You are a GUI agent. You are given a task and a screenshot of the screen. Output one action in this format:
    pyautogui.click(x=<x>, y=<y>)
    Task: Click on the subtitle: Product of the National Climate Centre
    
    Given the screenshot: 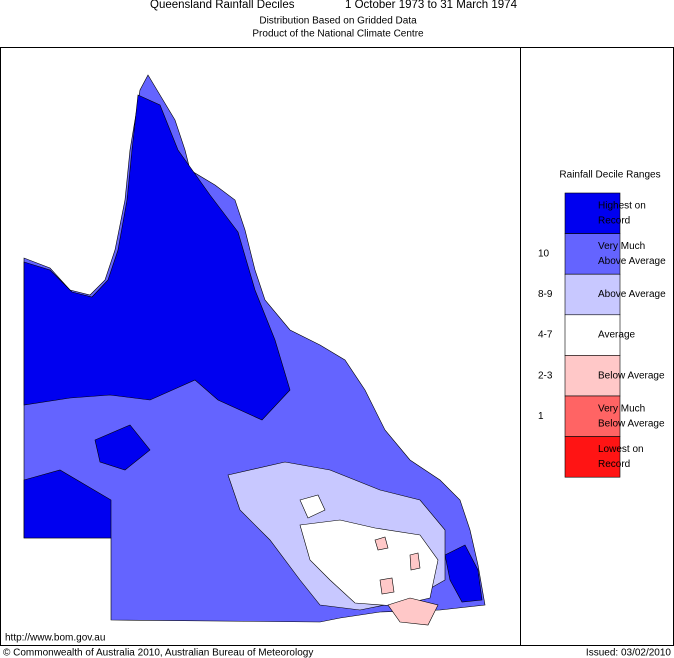 What is the action you would take?
    pyautogui.click(x=338, y=34)
    